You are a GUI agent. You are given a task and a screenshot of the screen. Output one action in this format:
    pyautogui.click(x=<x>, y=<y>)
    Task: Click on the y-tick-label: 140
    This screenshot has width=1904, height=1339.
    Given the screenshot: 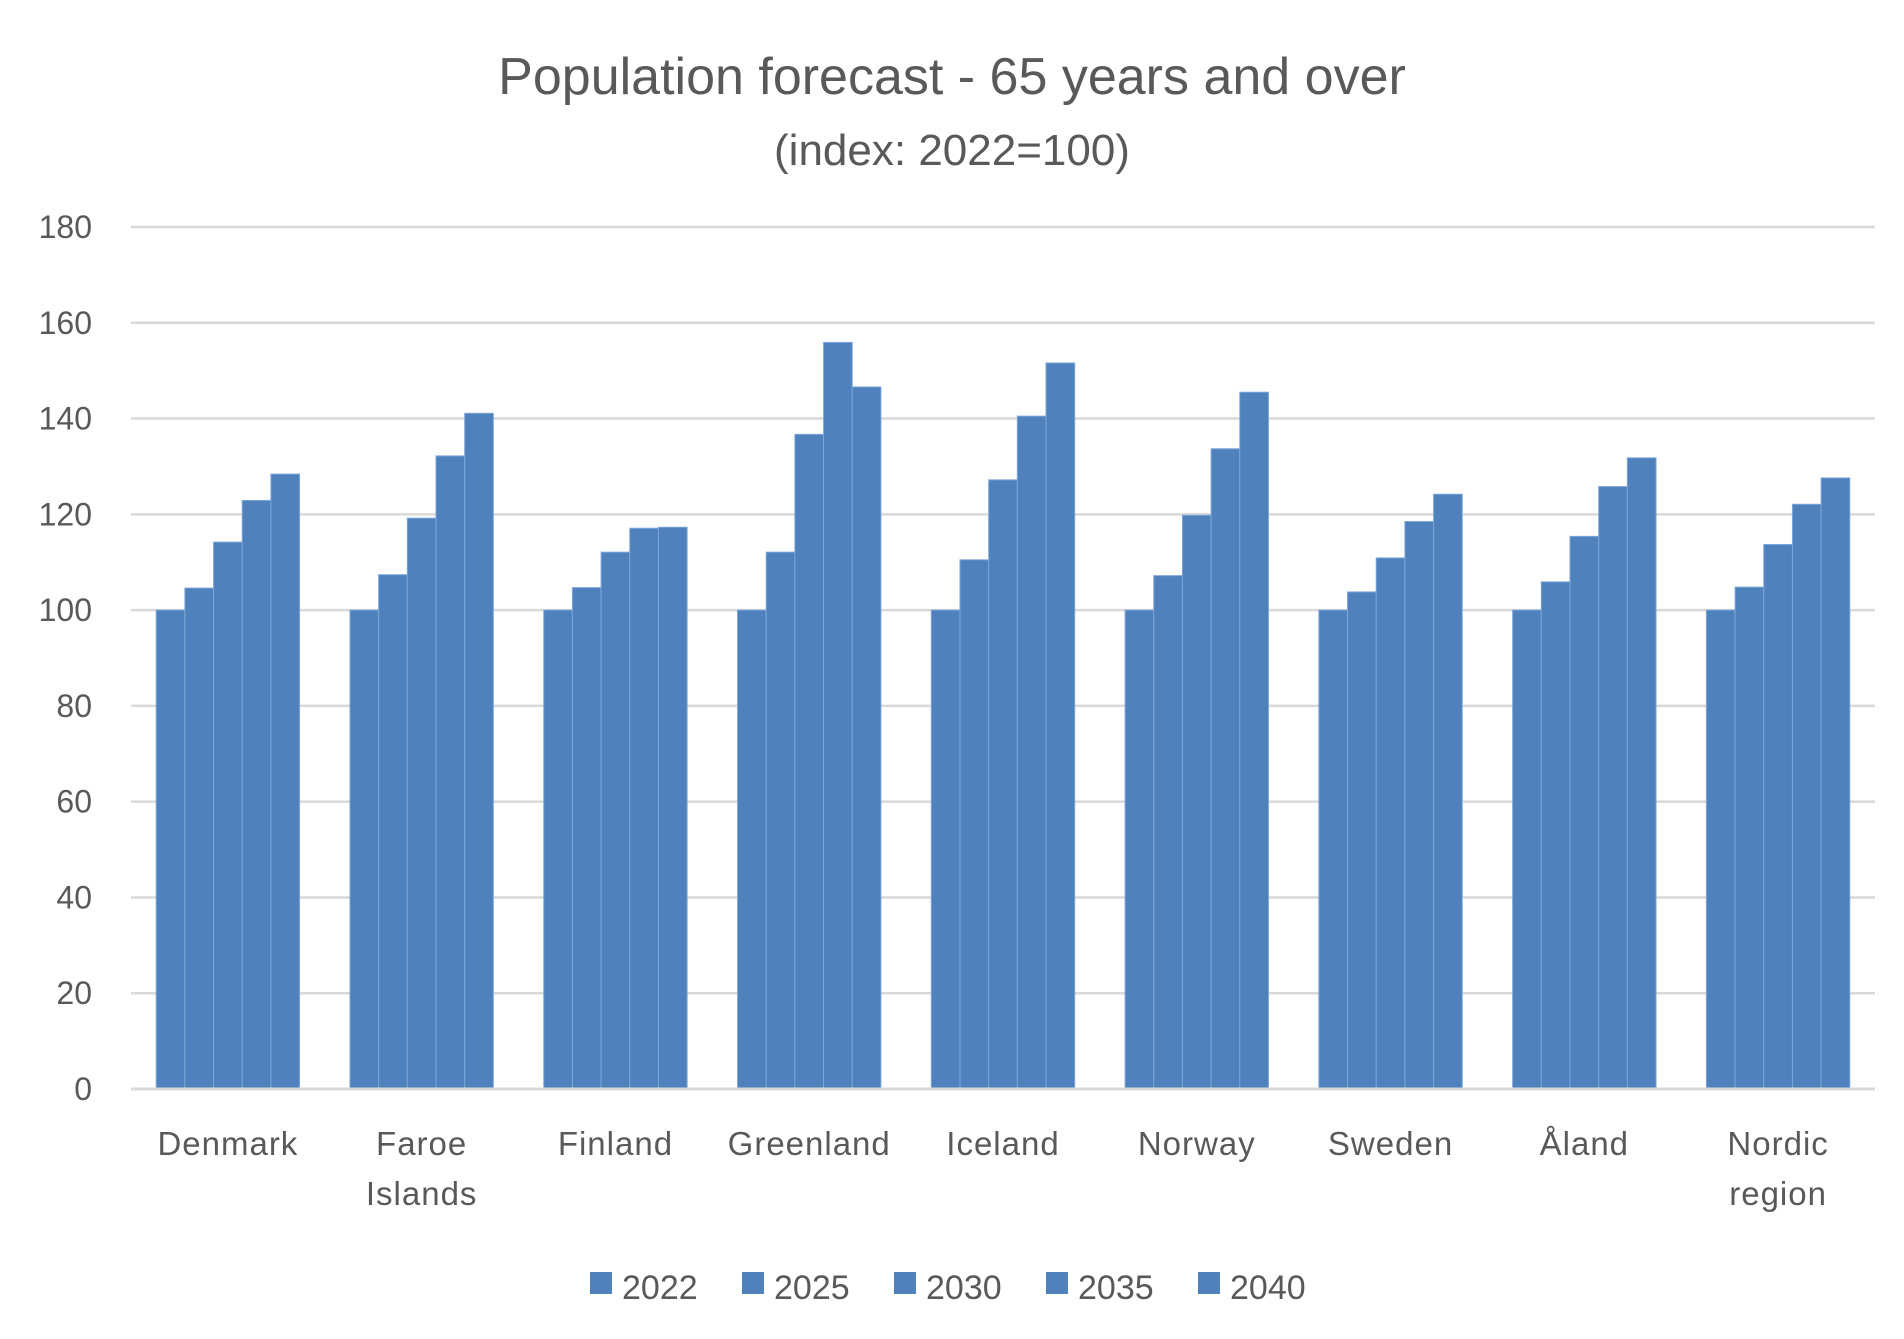 What is the action you would take?
    pyautogui.click(x=65, y=419)
    